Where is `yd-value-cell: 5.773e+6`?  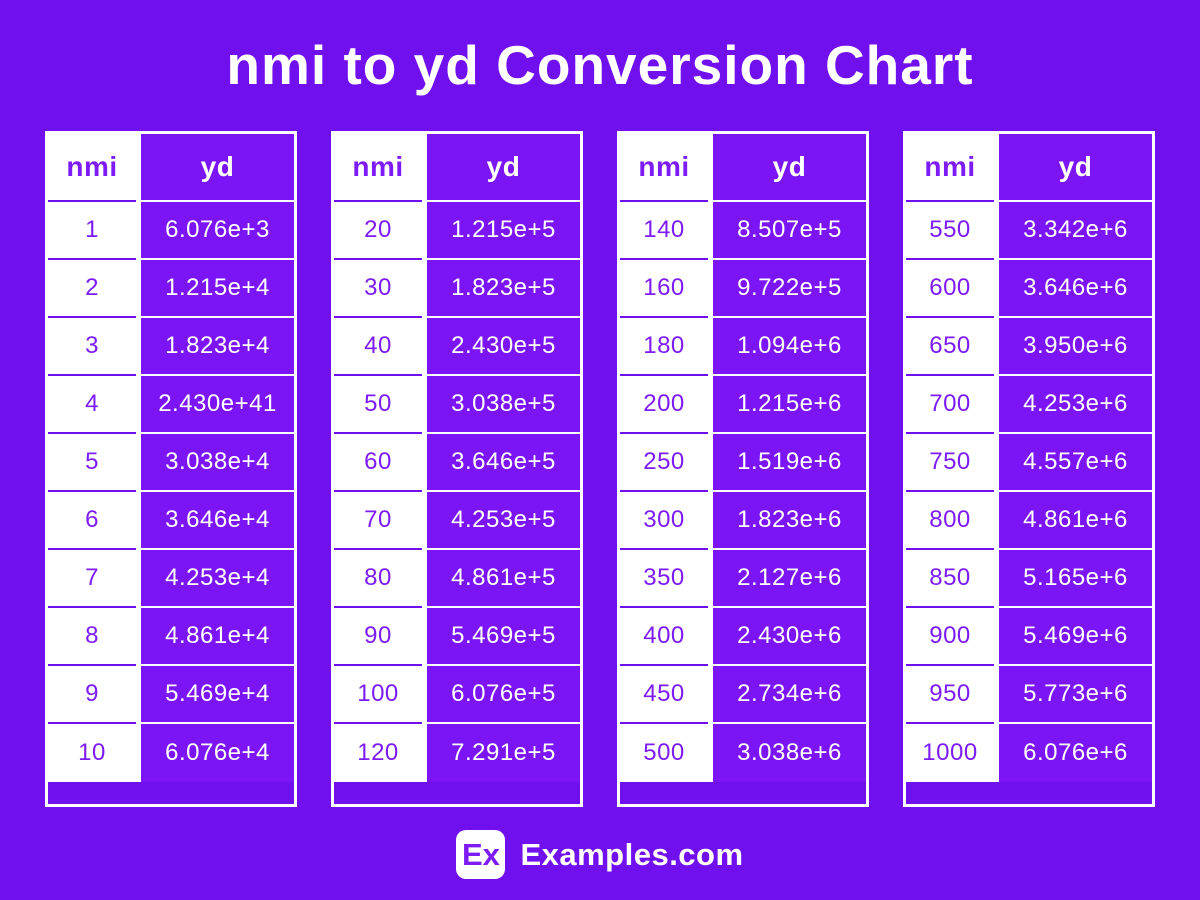 yd-value-cell: 5.773e+6 is located at coordinates (1073, 695).